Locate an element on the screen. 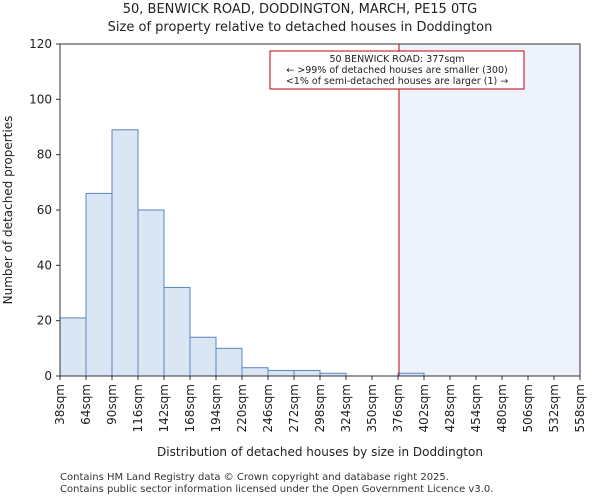 This screenshot has height=500, width=600. bar-168sqm is located at coordinates (203, 356).